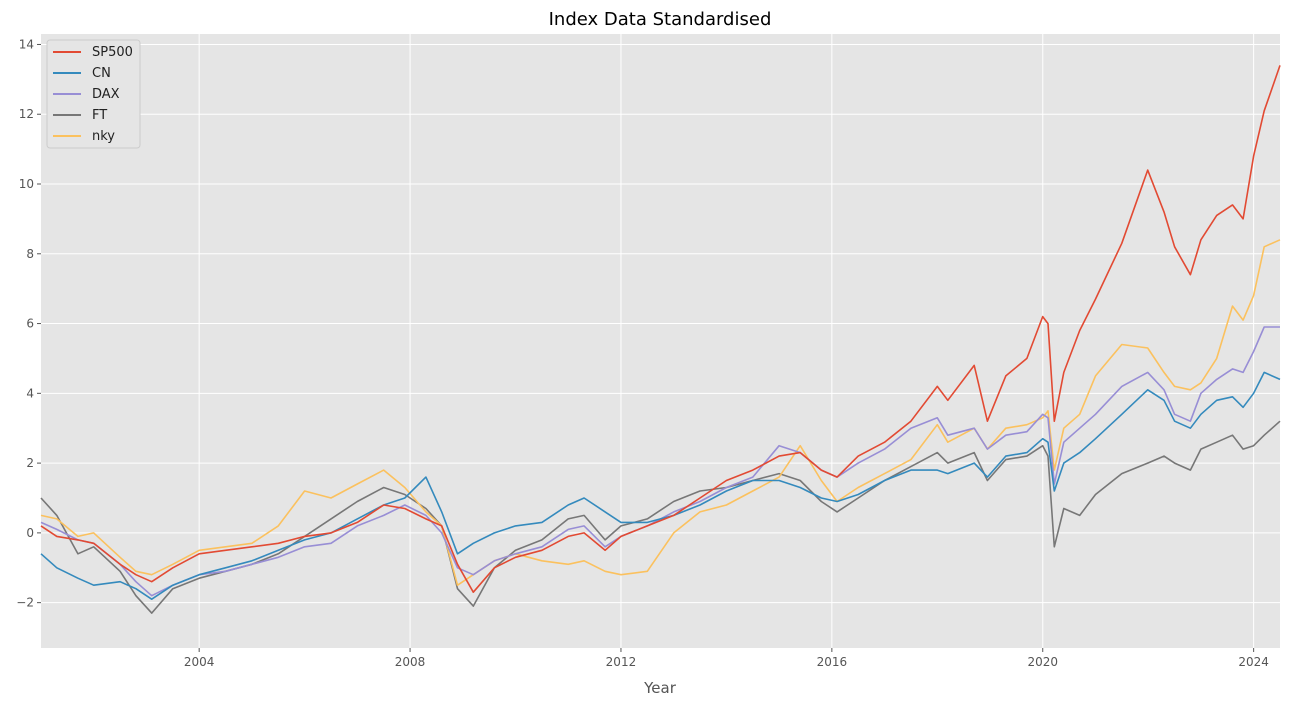  I want to click on chart-title: Index Data Standardised, so click(660, 19).